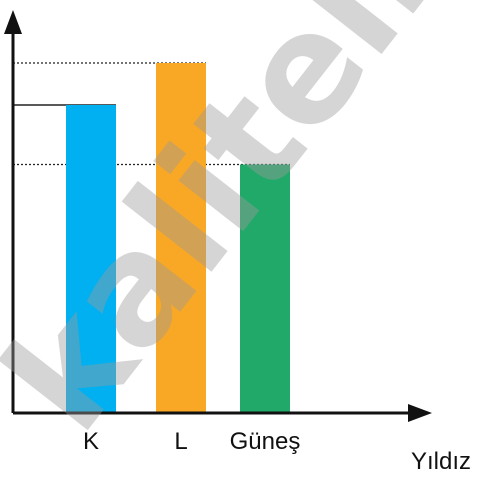  What do you see at coordinates (441, 461) in the screenshot?
I see `x-axis-label: Yıldız` at bounding box center [441, 461].